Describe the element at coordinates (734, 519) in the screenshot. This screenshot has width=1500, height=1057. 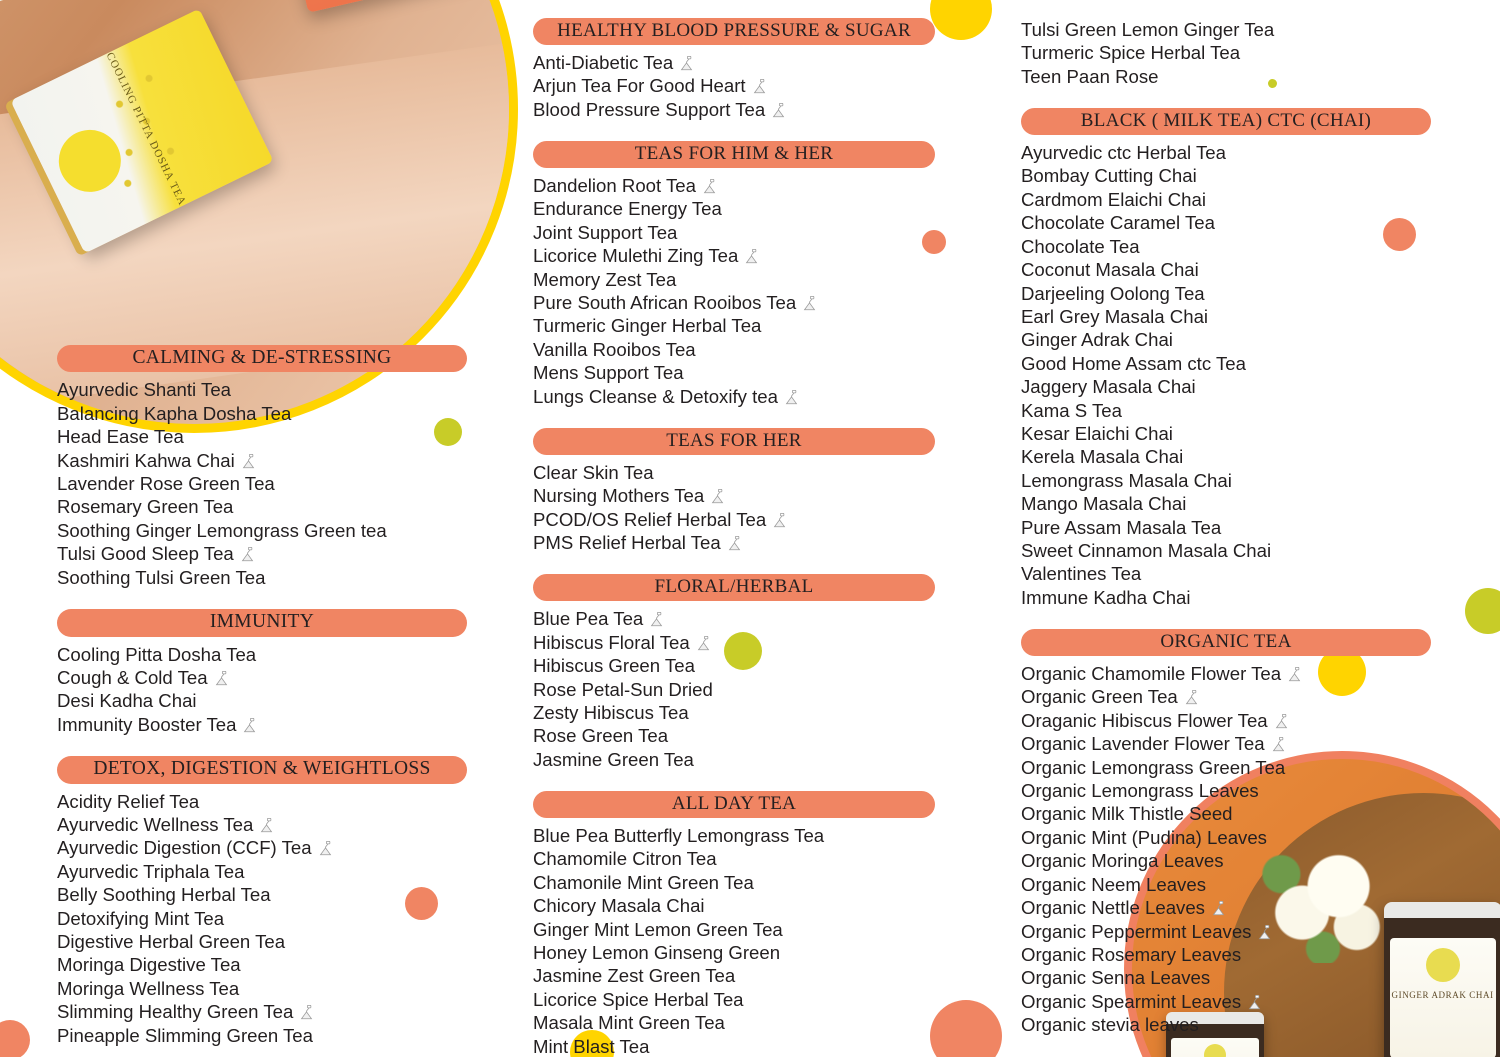
I see `menu-item: PCOD/OS Relief Herbal Tea` at that location.